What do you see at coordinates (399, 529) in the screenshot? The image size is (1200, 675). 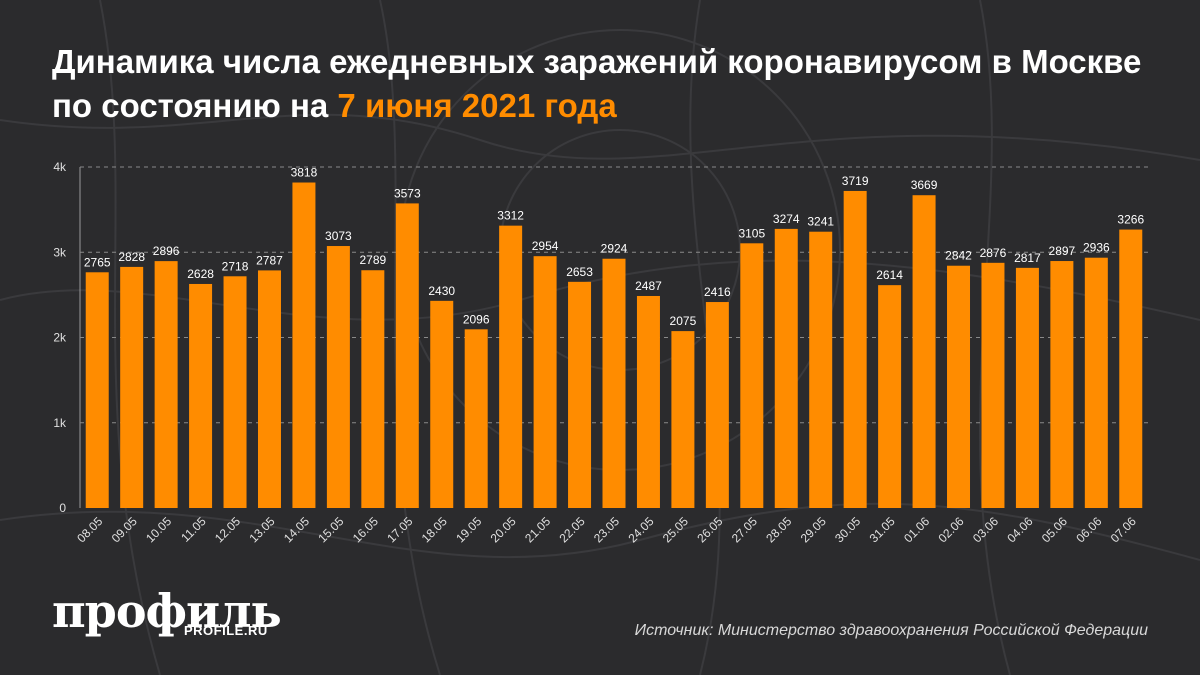 I see `x-tick-label: 17.05` at bounding box center [399, 529].